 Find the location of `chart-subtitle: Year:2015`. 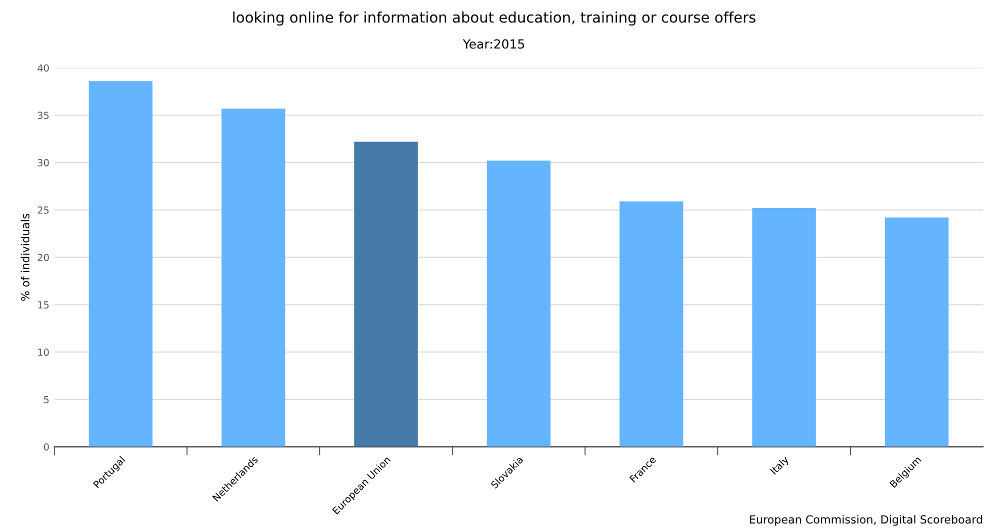

chart-subtitle: Year:2015 is located at coordinates (493, 44).